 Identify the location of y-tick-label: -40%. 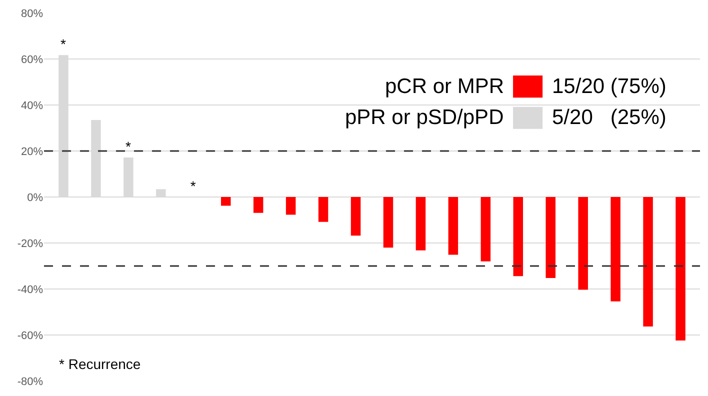
(30, 290).